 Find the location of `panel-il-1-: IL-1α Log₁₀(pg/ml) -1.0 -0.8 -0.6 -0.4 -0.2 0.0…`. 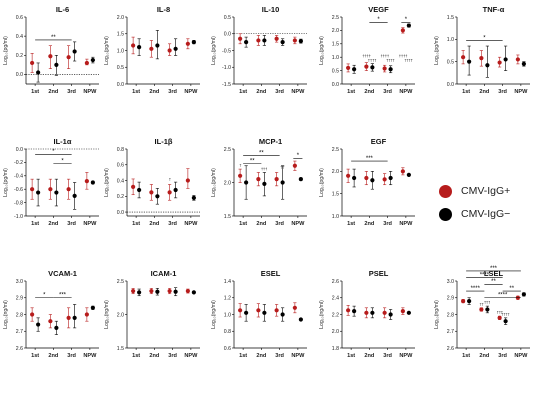

panel-il-1-: IL-1α Log₁₀(pg/ml) -1.0 -0.8 -0.6 -0.4 -0.2 0.0… is located at coordinates (51, 182).